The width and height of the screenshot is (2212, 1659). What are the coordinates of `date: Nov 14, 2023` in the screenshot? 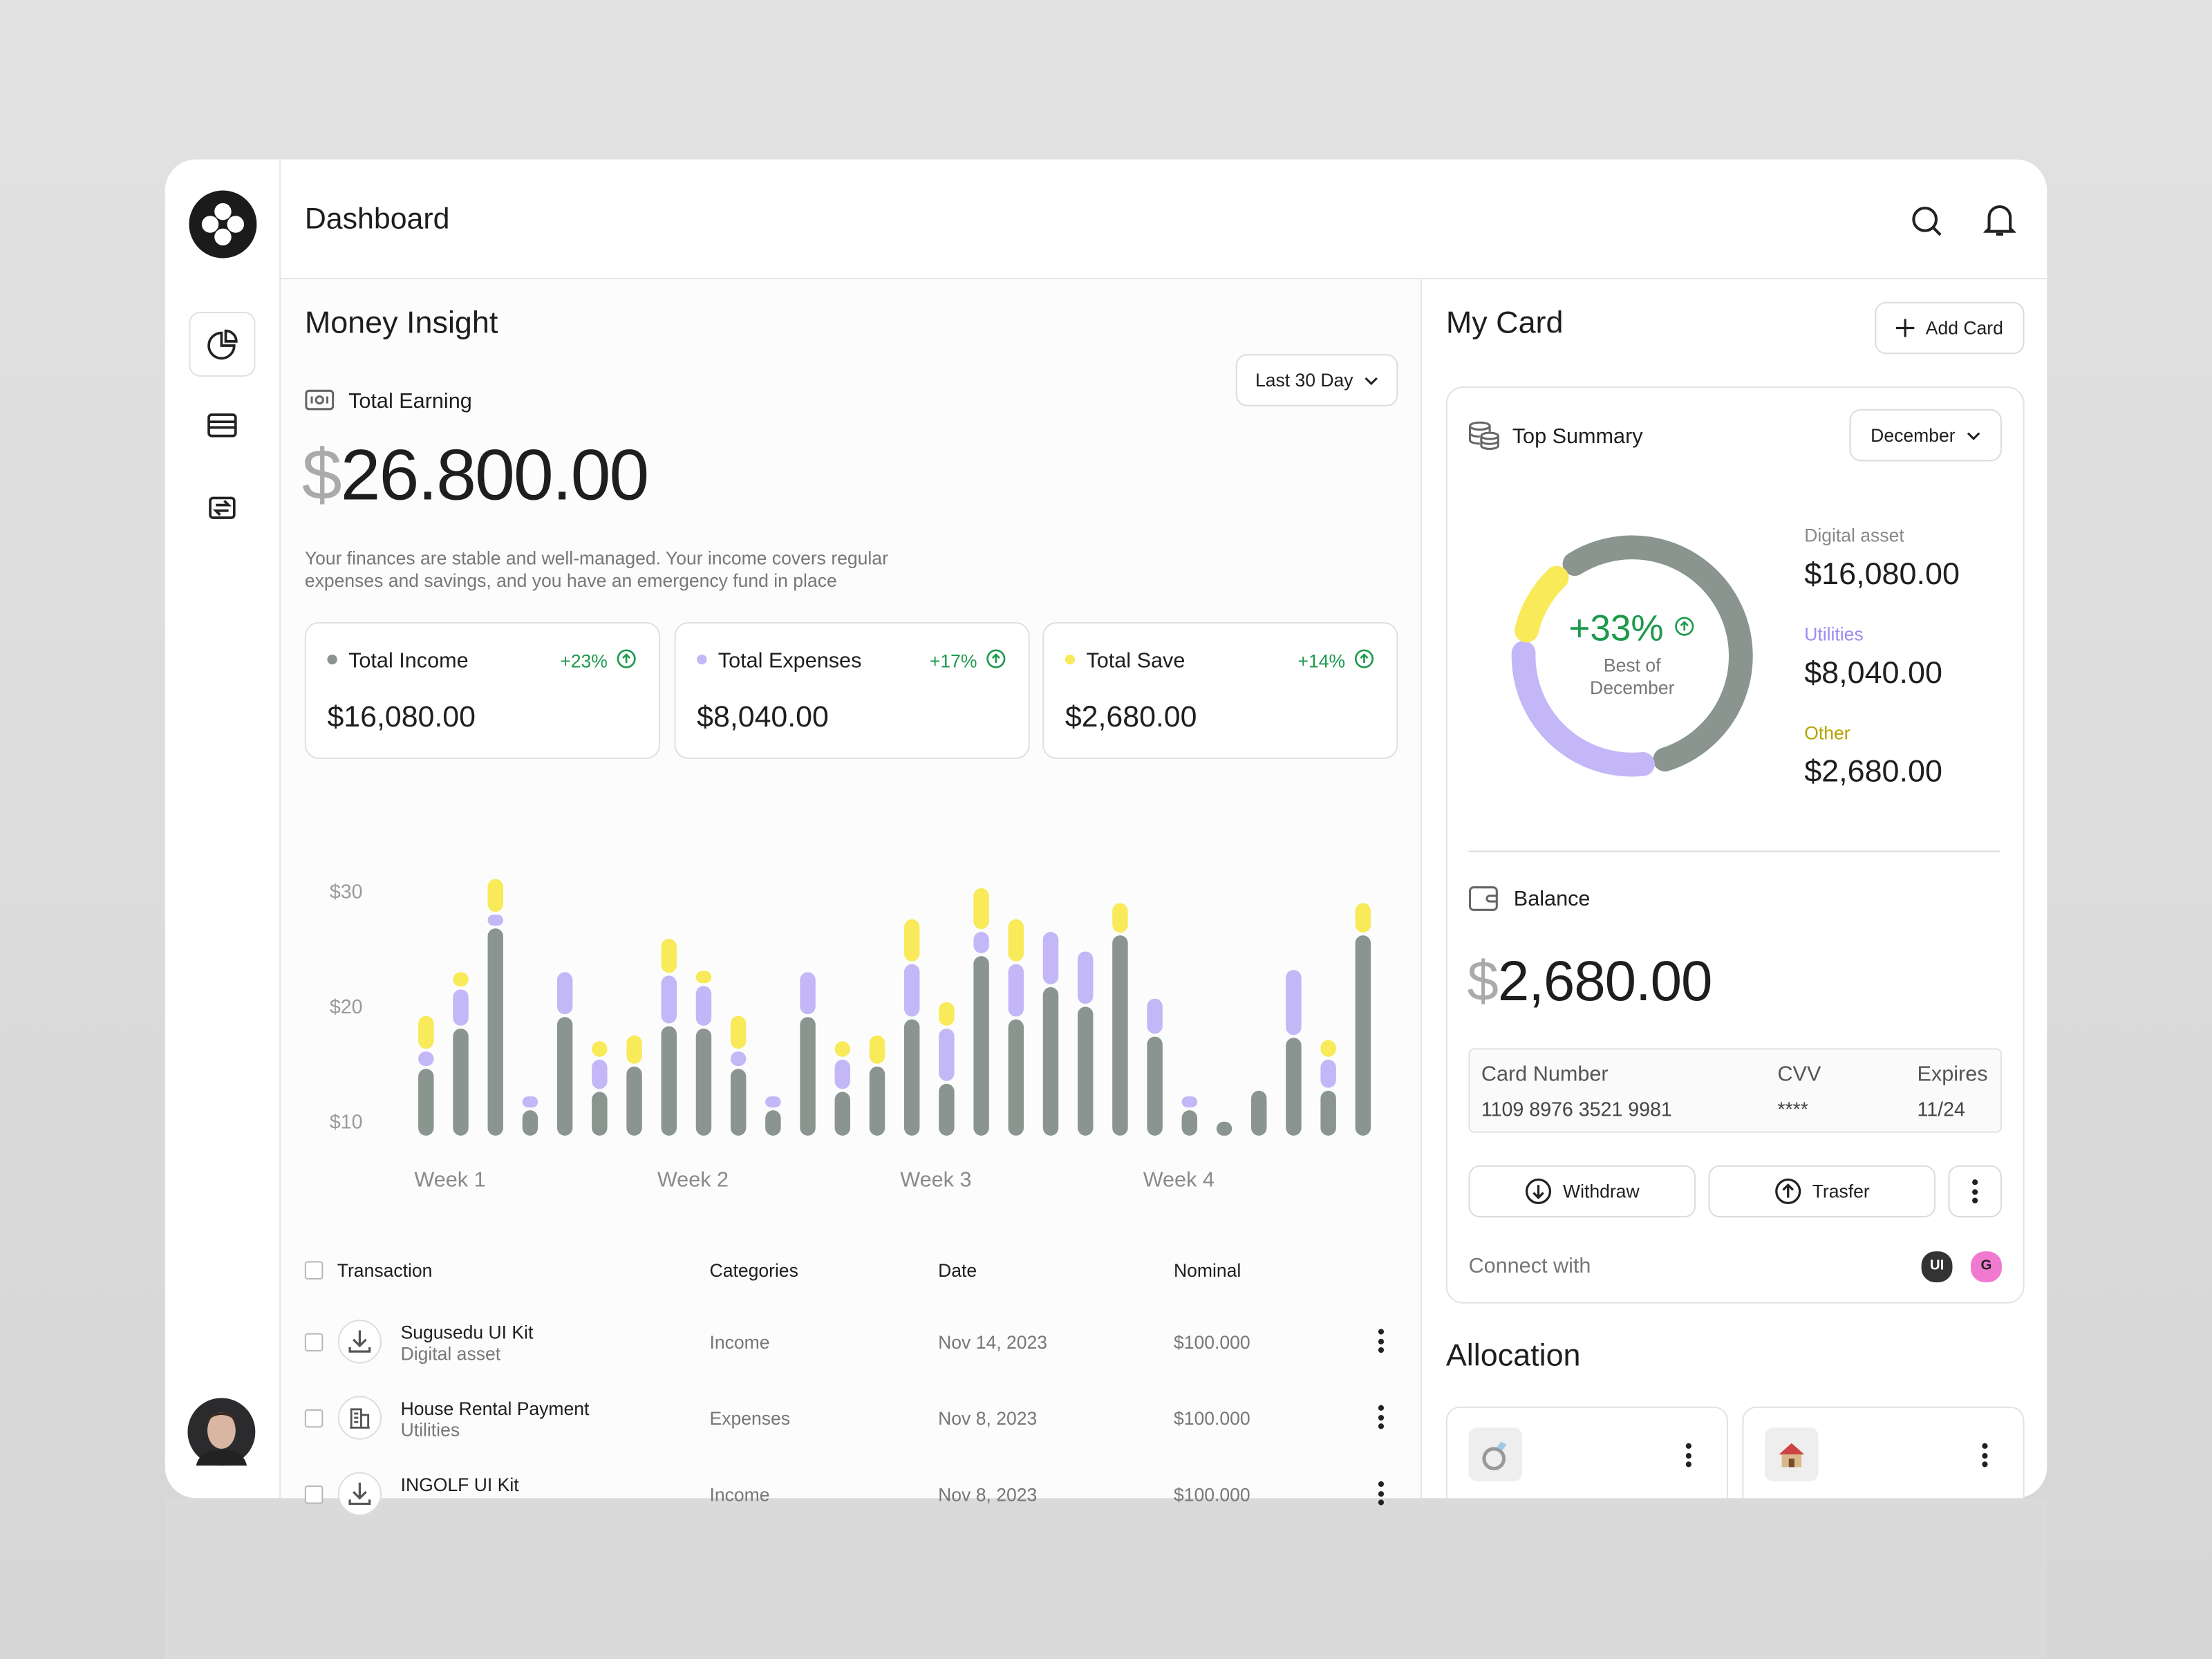 It's located at (992, 1342).